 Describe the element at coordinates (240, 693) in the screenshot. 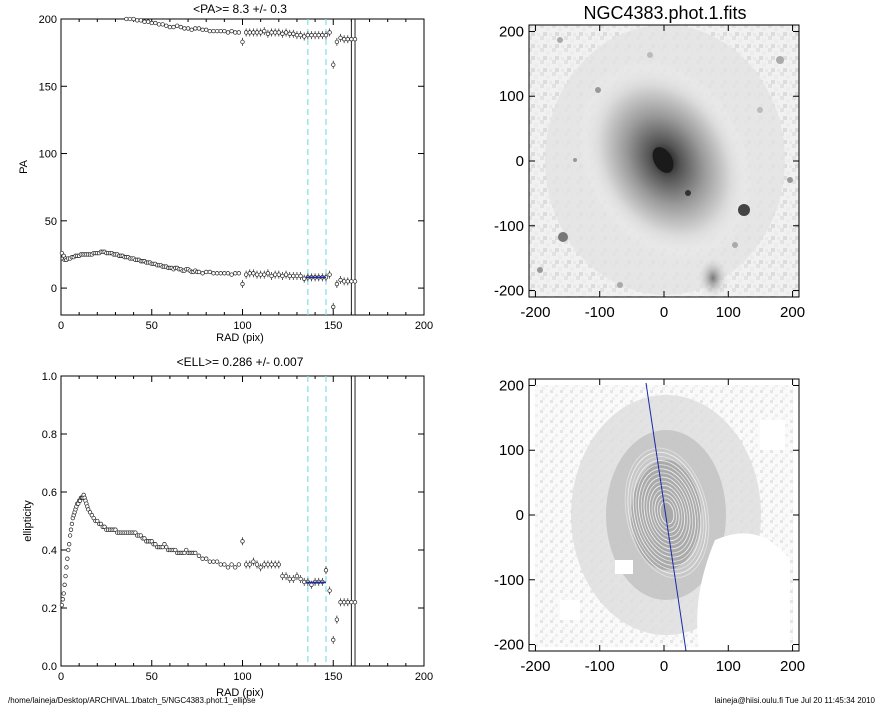

I see `ell-xlabel: RAD (pix)` at that location.